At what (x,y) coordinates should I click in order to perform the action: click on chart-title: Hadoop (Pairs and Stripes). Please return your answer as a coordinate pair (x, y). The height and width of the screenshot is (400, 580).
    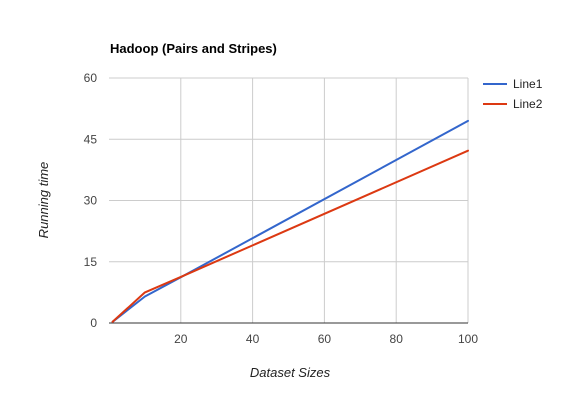
    Looking at the image, I should click on (193, 48).